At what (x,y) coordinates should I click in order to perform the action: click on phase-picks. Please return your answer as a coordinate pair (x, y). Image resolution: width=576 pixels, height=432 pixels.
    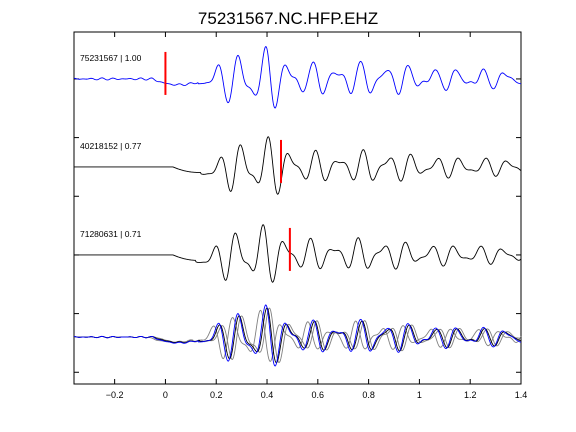
    Looking at the image, I should click on (227, 161).